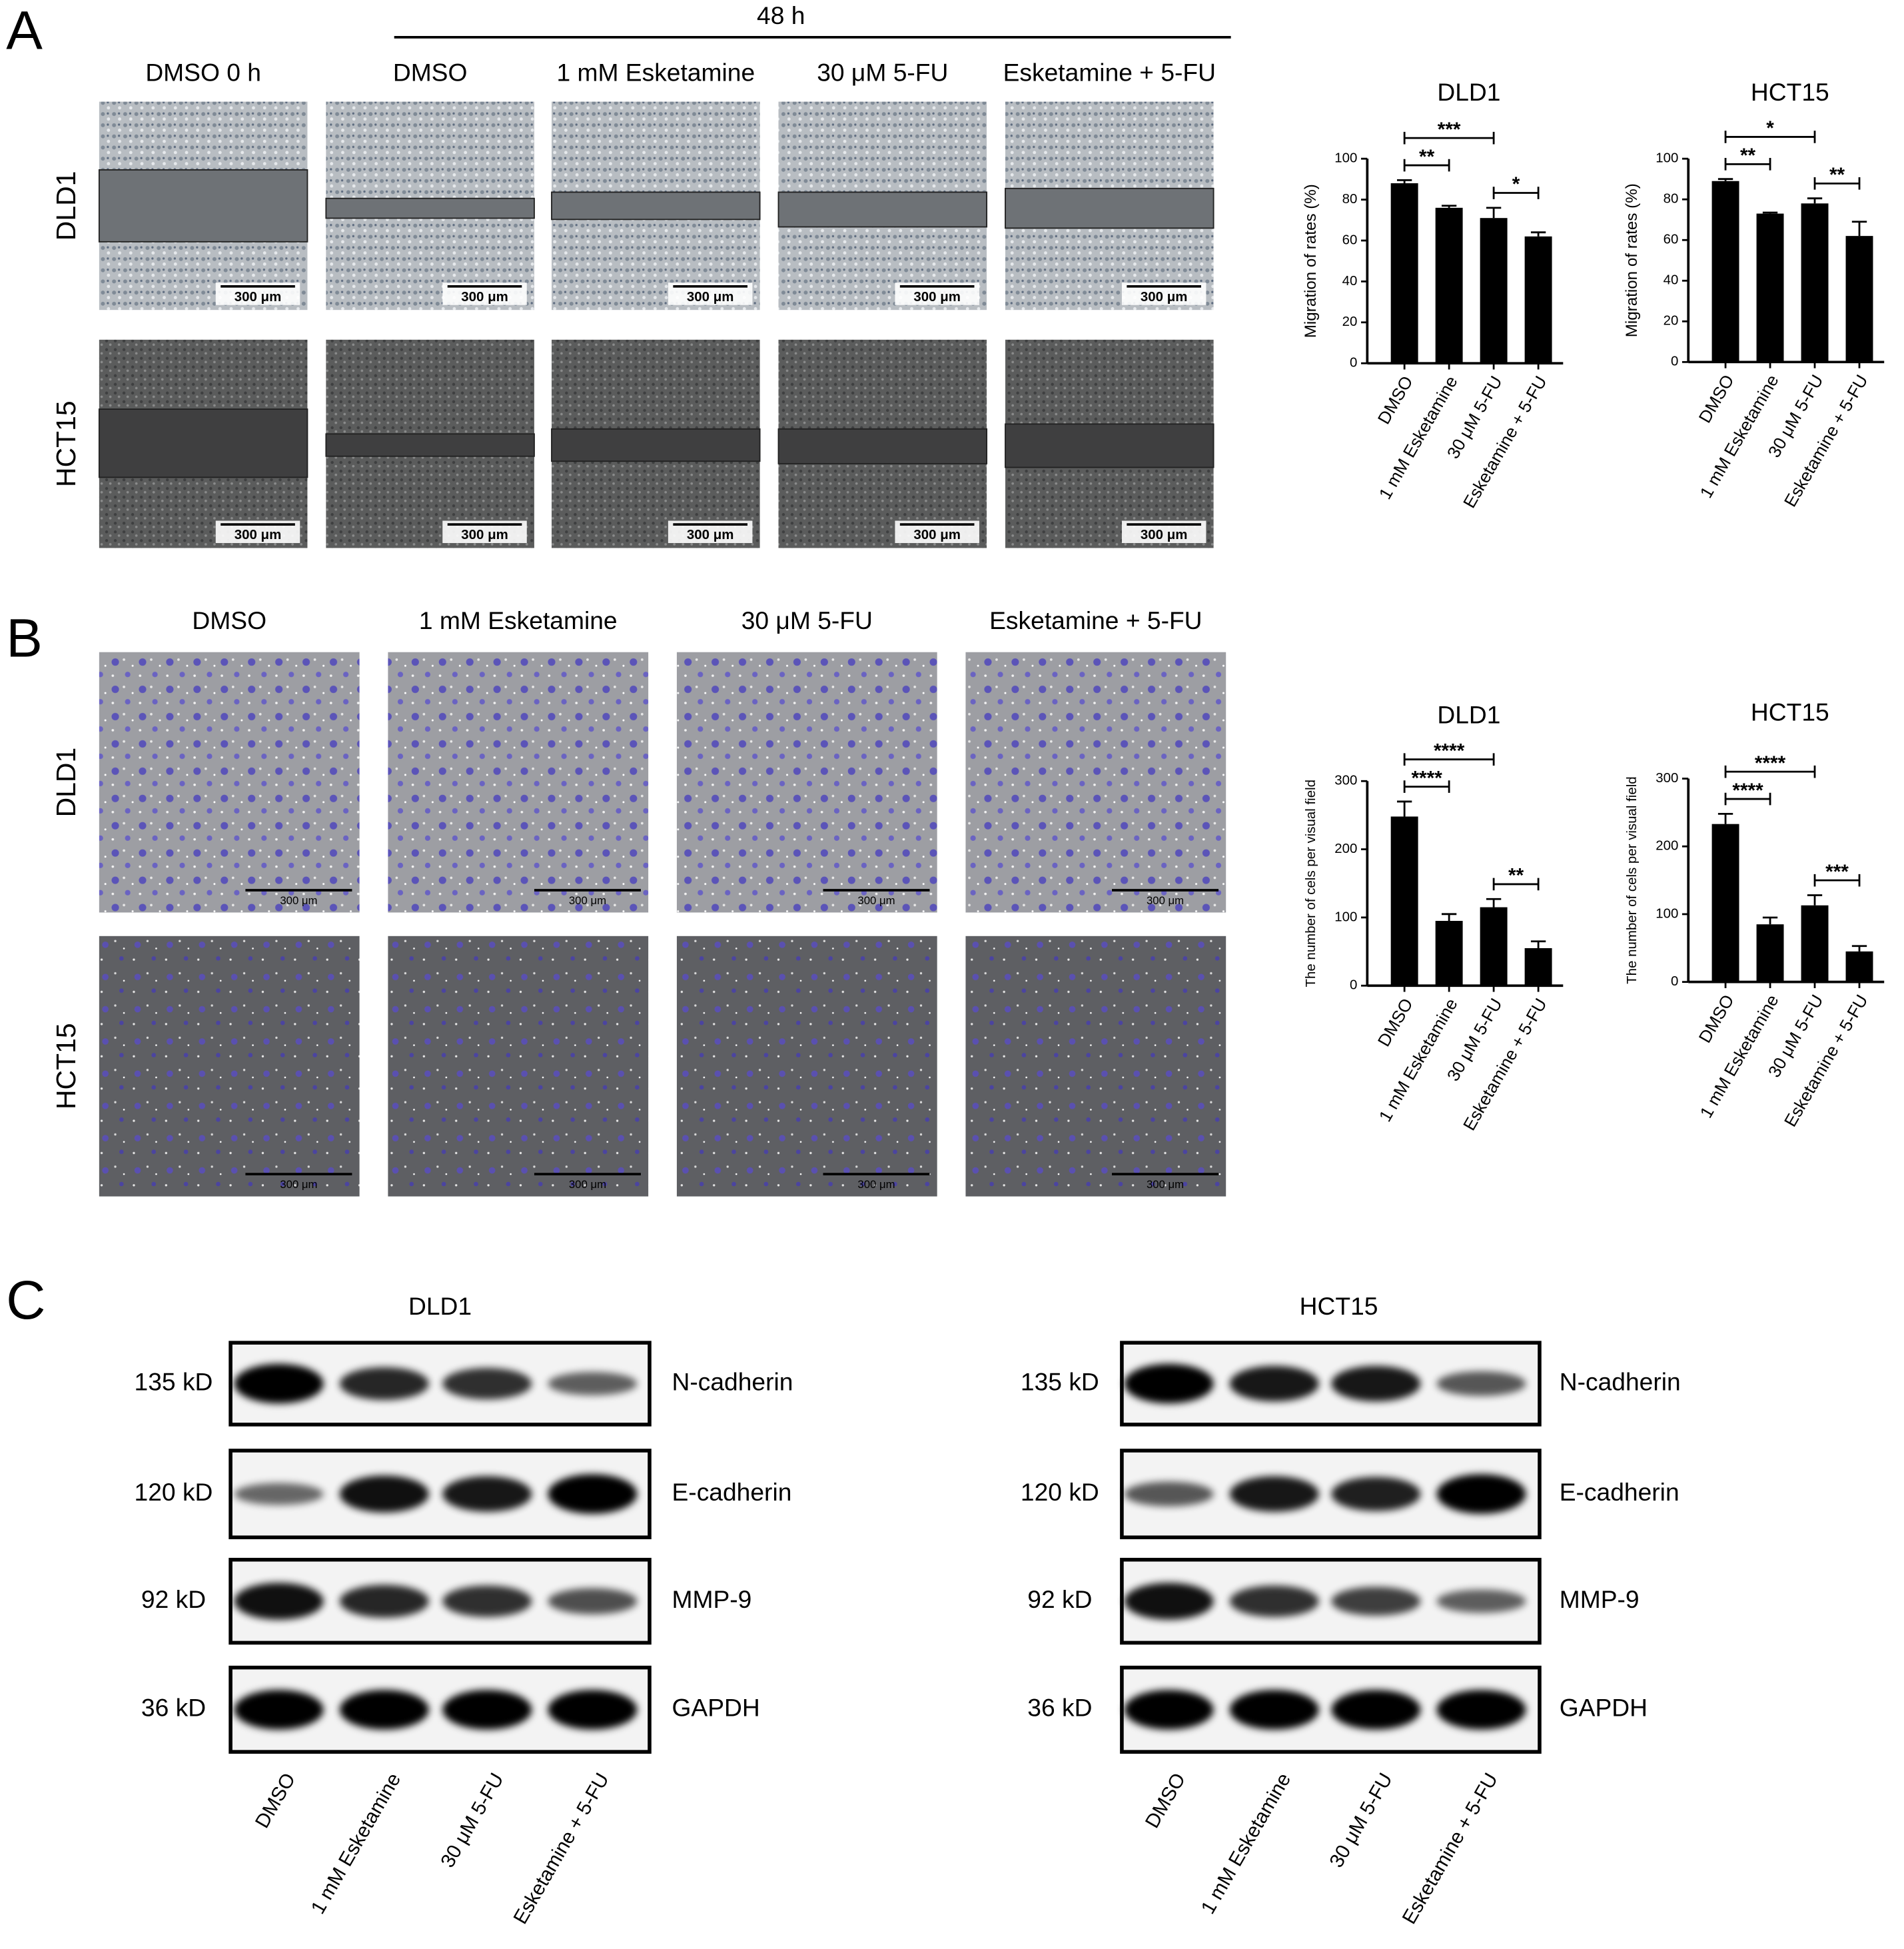 This screenshot has width=1904, height=1949. I want to click on marker-label: 92 kD, so click(174, 1599).